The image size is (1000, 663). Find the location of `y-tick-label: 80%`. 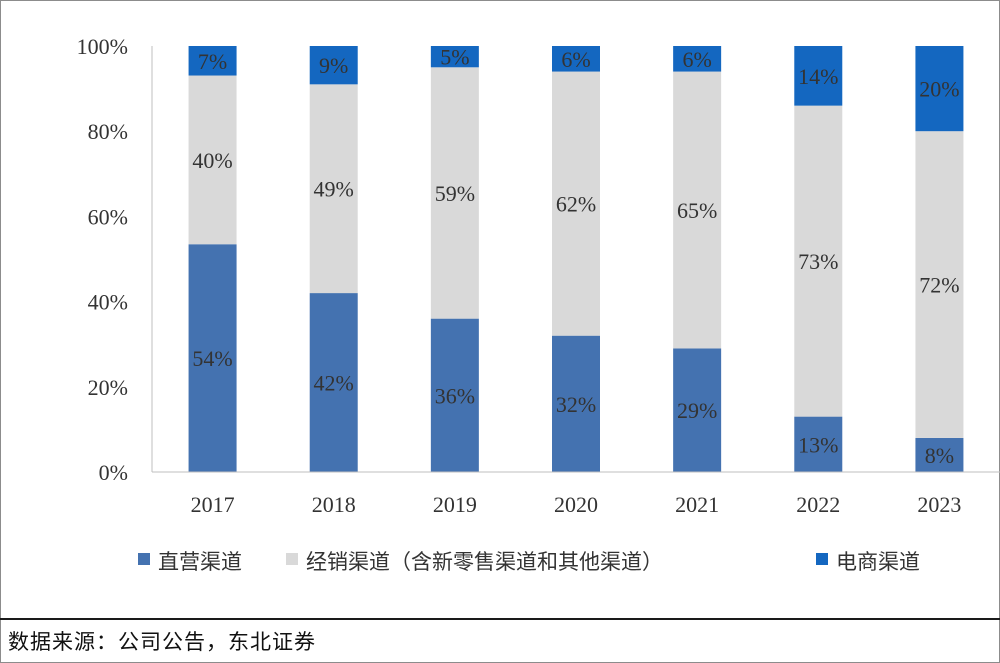

y-tick-label: 80% is located at coordinates (108, 131).